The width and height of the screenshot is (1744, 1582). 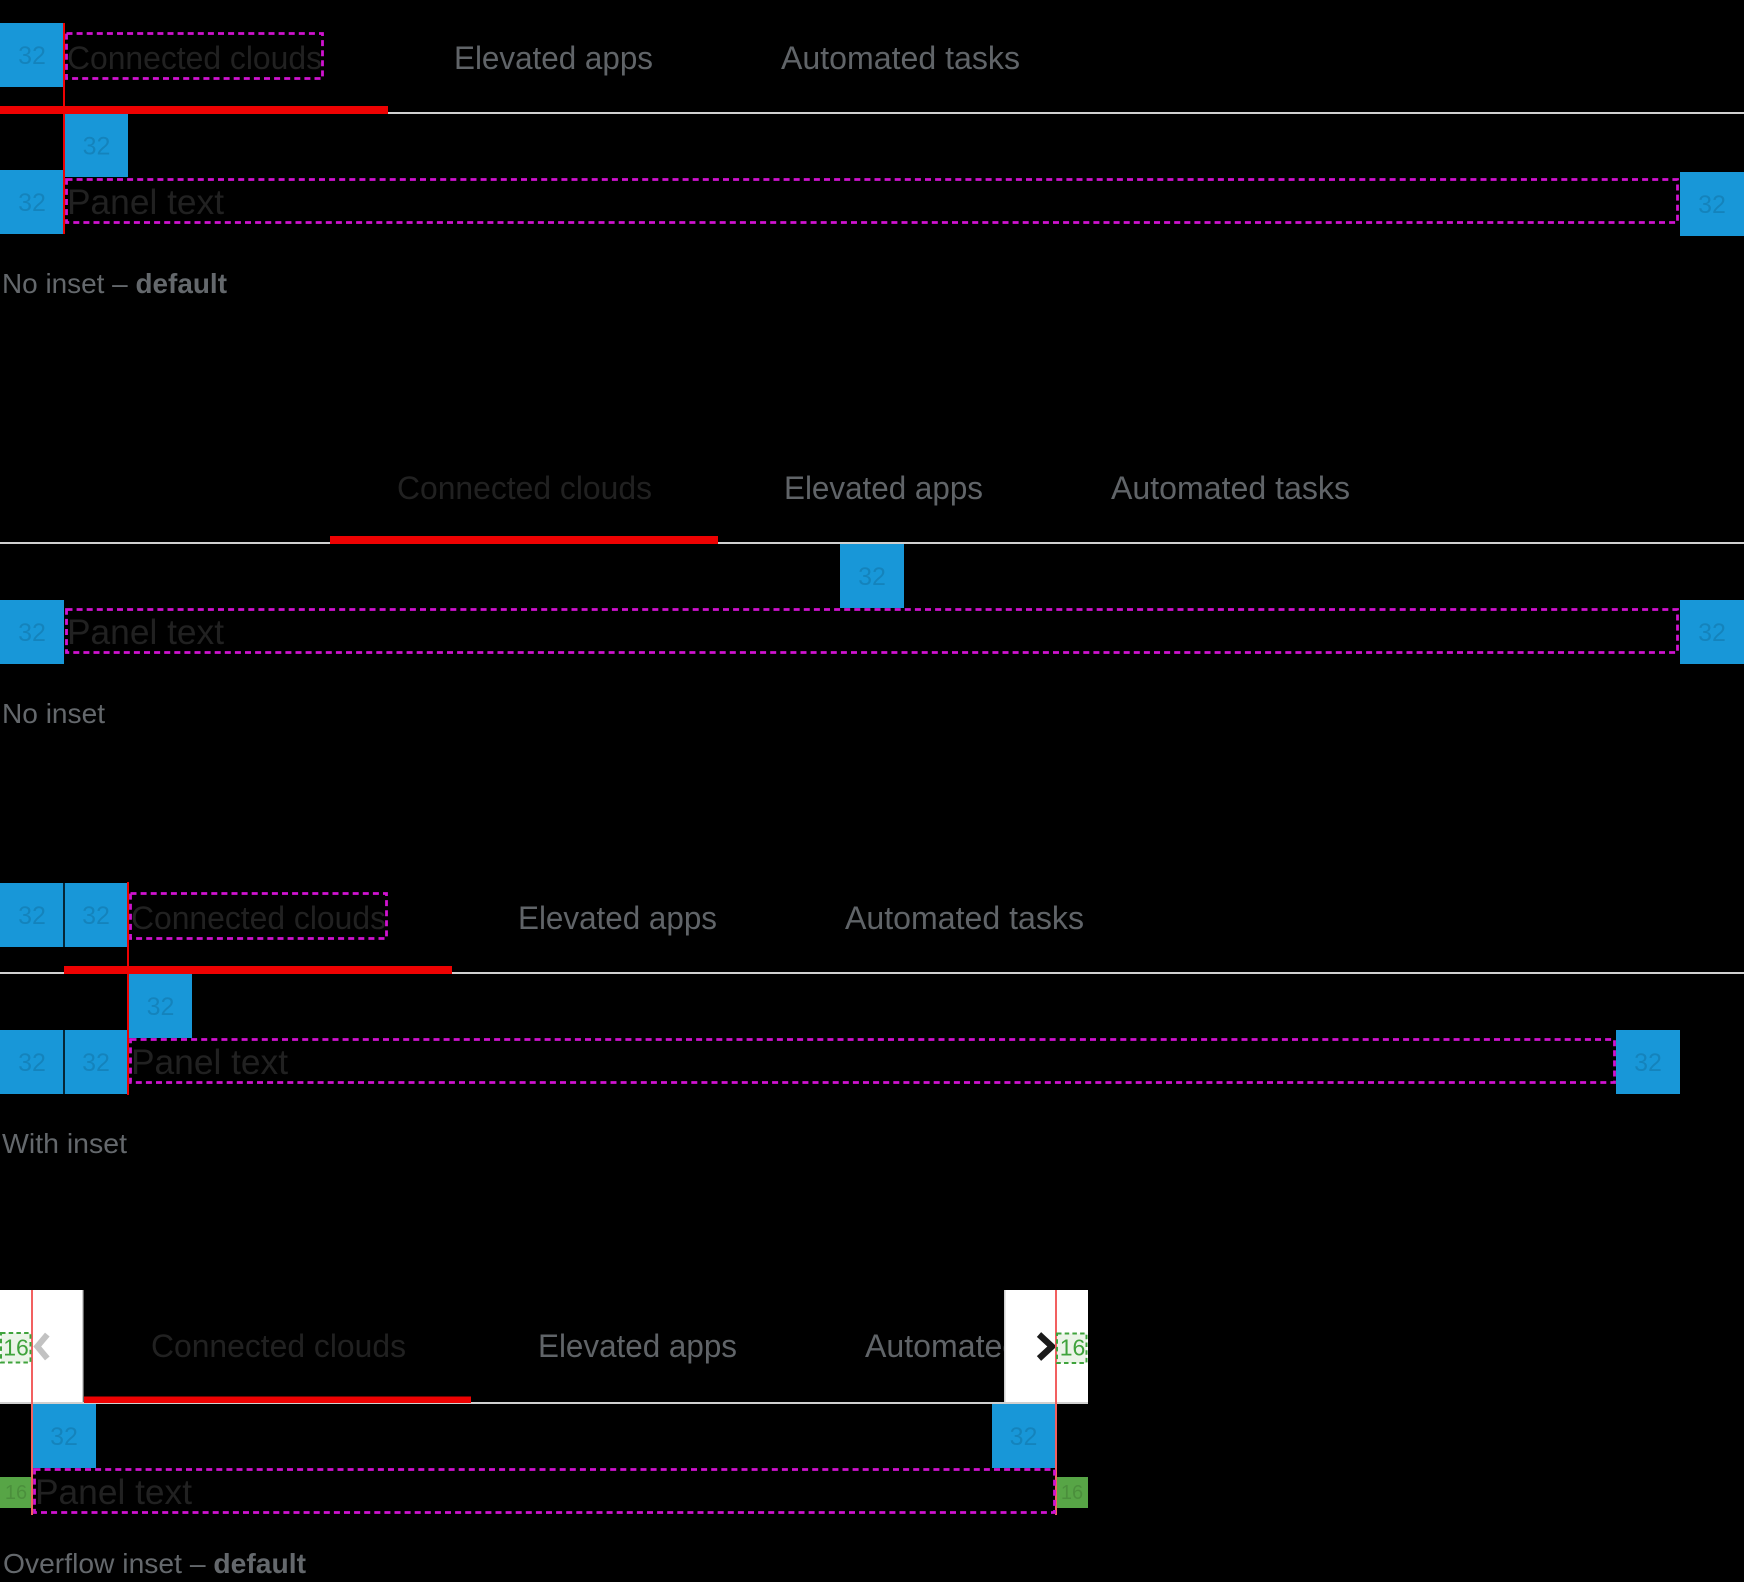 I want to click on svg-text: With inset, so click(x=64, y=1143).